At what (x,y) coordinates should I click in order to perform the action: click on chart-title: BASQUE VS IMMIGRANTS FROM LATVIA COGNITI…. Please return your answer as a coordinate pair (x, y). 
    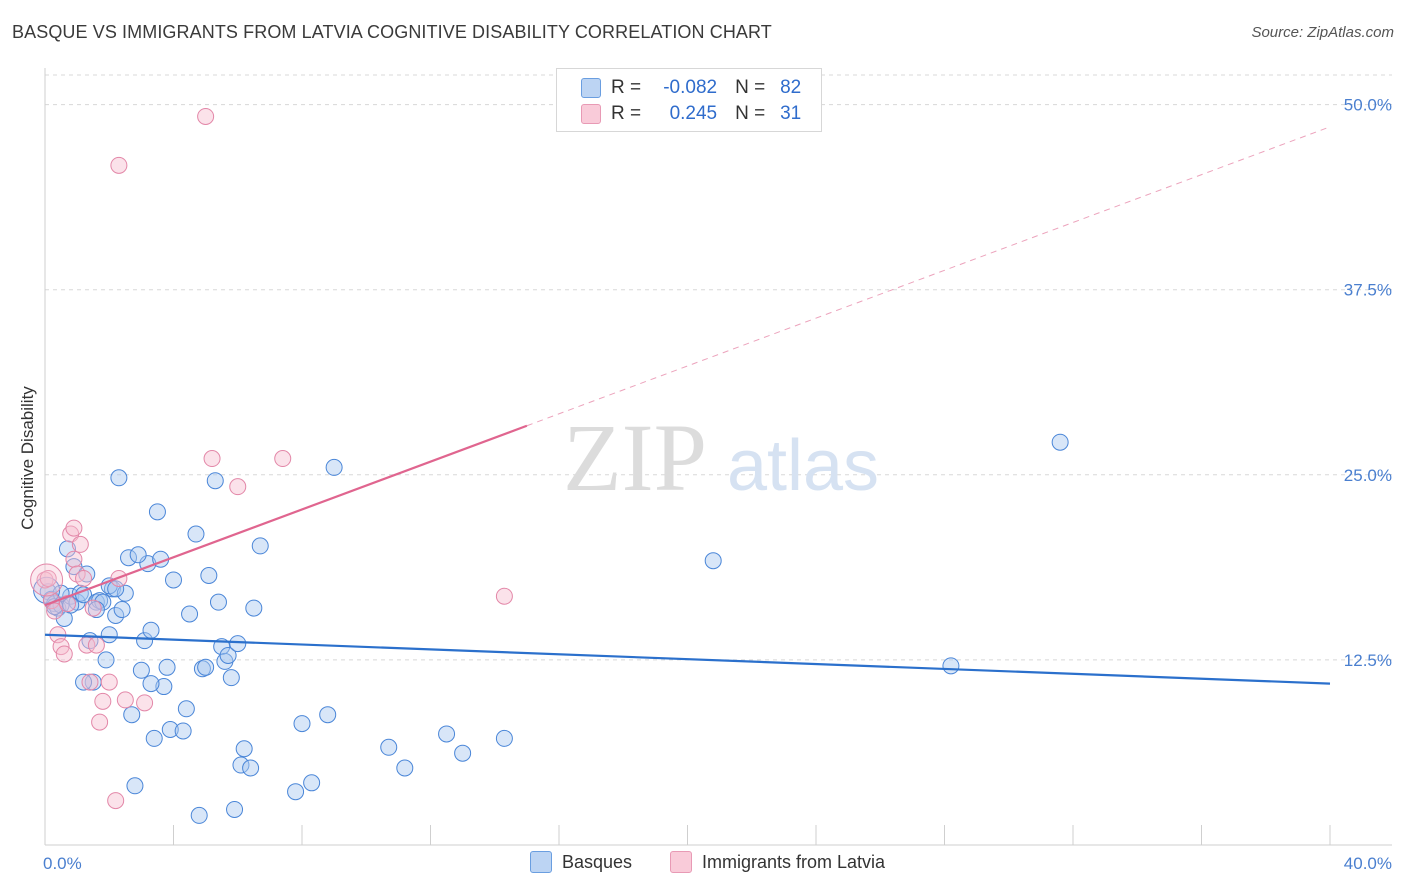
    Looking at the image, I should click on (392, 32).